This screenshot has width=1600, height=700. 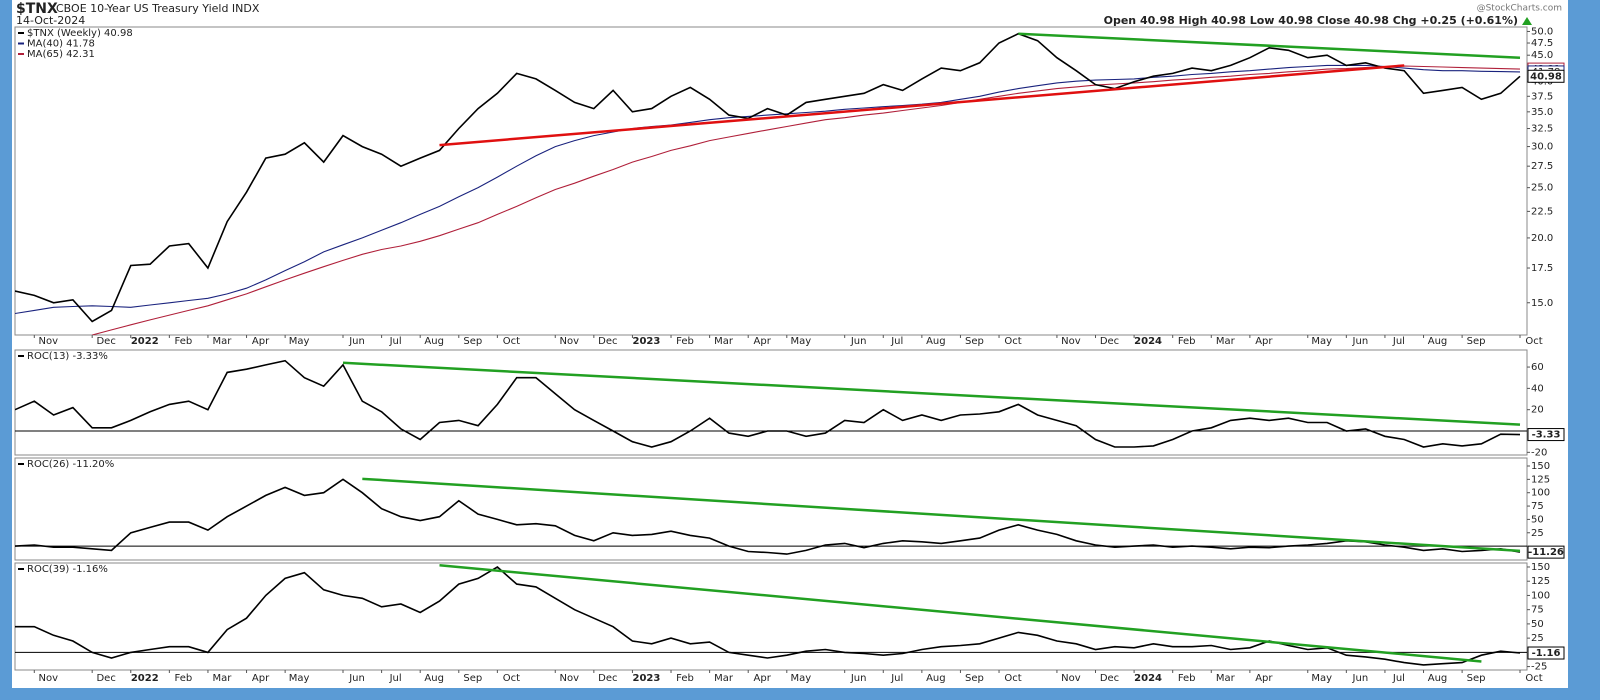 I want to click on y-tick-label: -25, so click(x=1539, y=667).